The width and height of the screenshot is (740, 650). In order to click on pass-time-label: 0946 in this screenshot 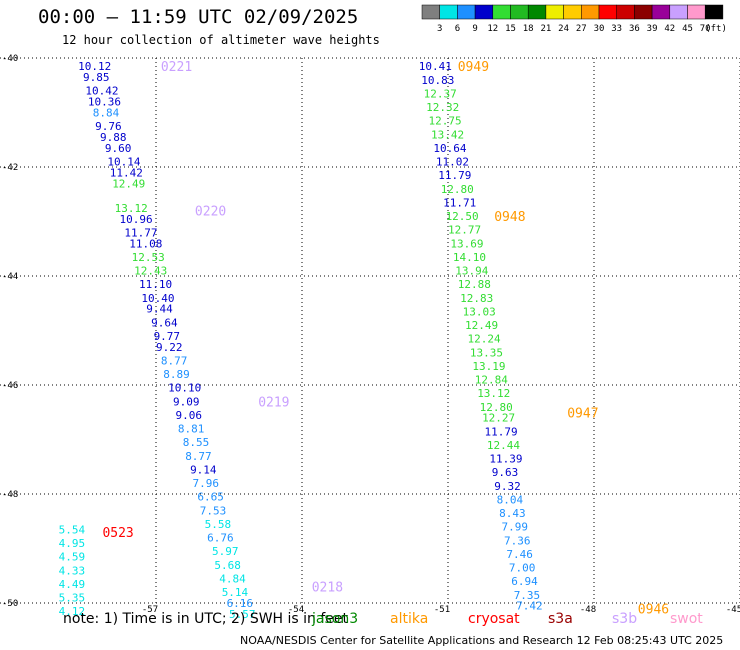, I will do `click(653, 609)`.